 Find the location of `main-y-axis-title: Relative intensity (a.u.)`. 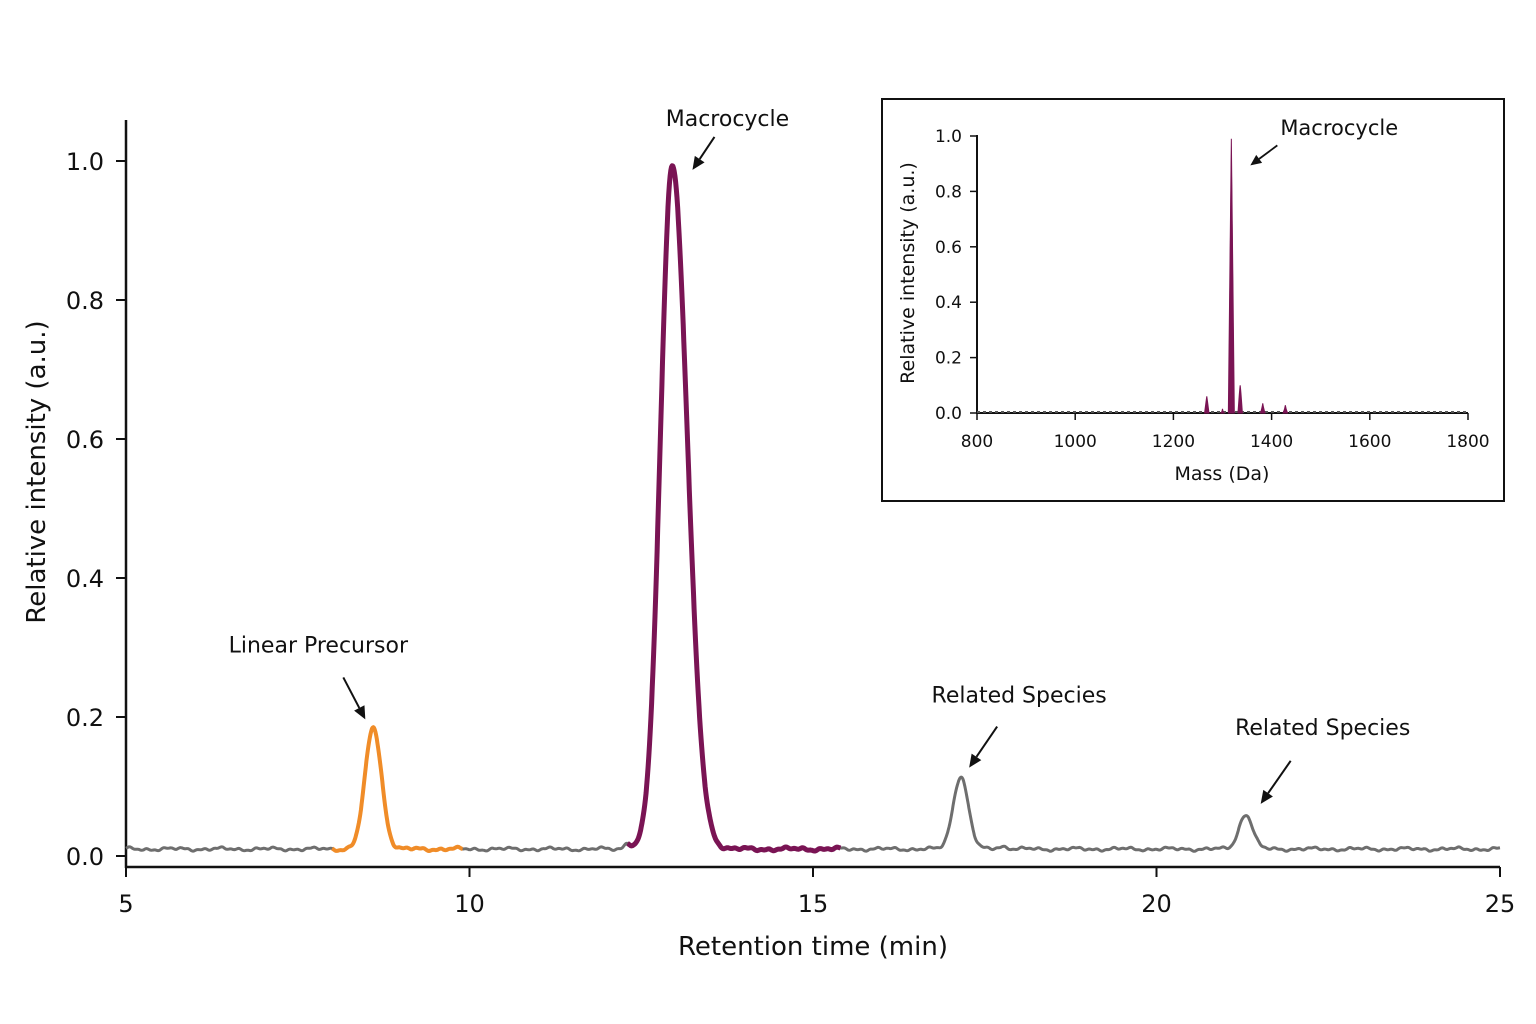

main-y-axis-title: Relative intensity (a.u.) is located at coordinates (37, 471).